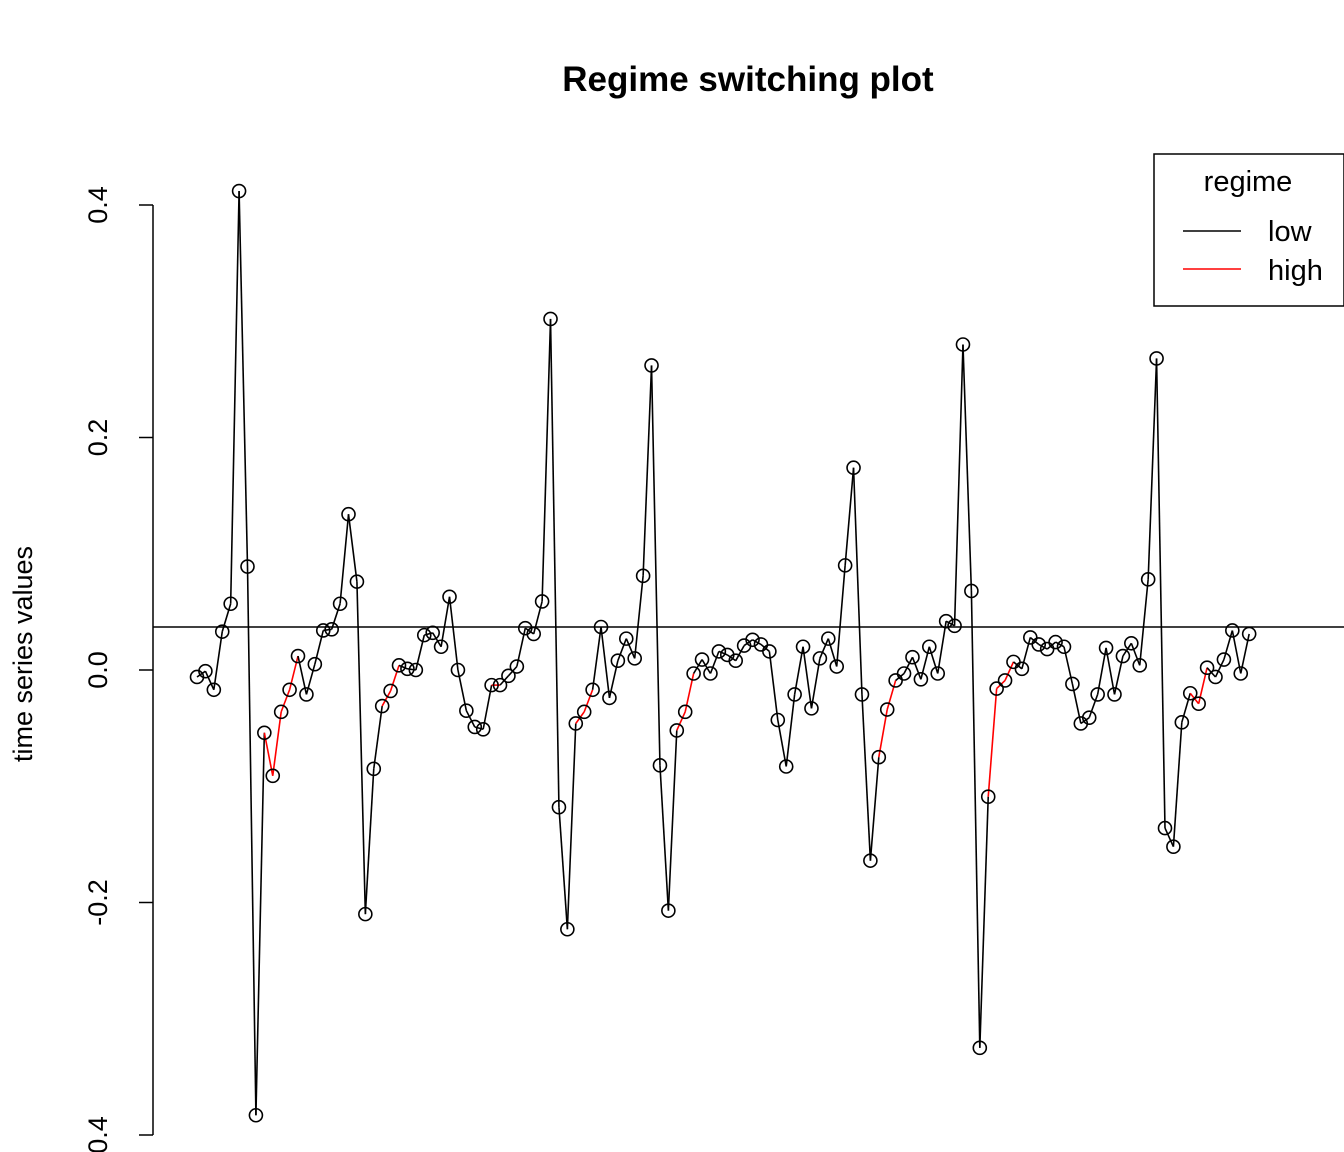 The image size is (1344, 1152). I want to click on y-axis: 0.4 0.2 0.0 -0.2 0.4, so click(118, 669).